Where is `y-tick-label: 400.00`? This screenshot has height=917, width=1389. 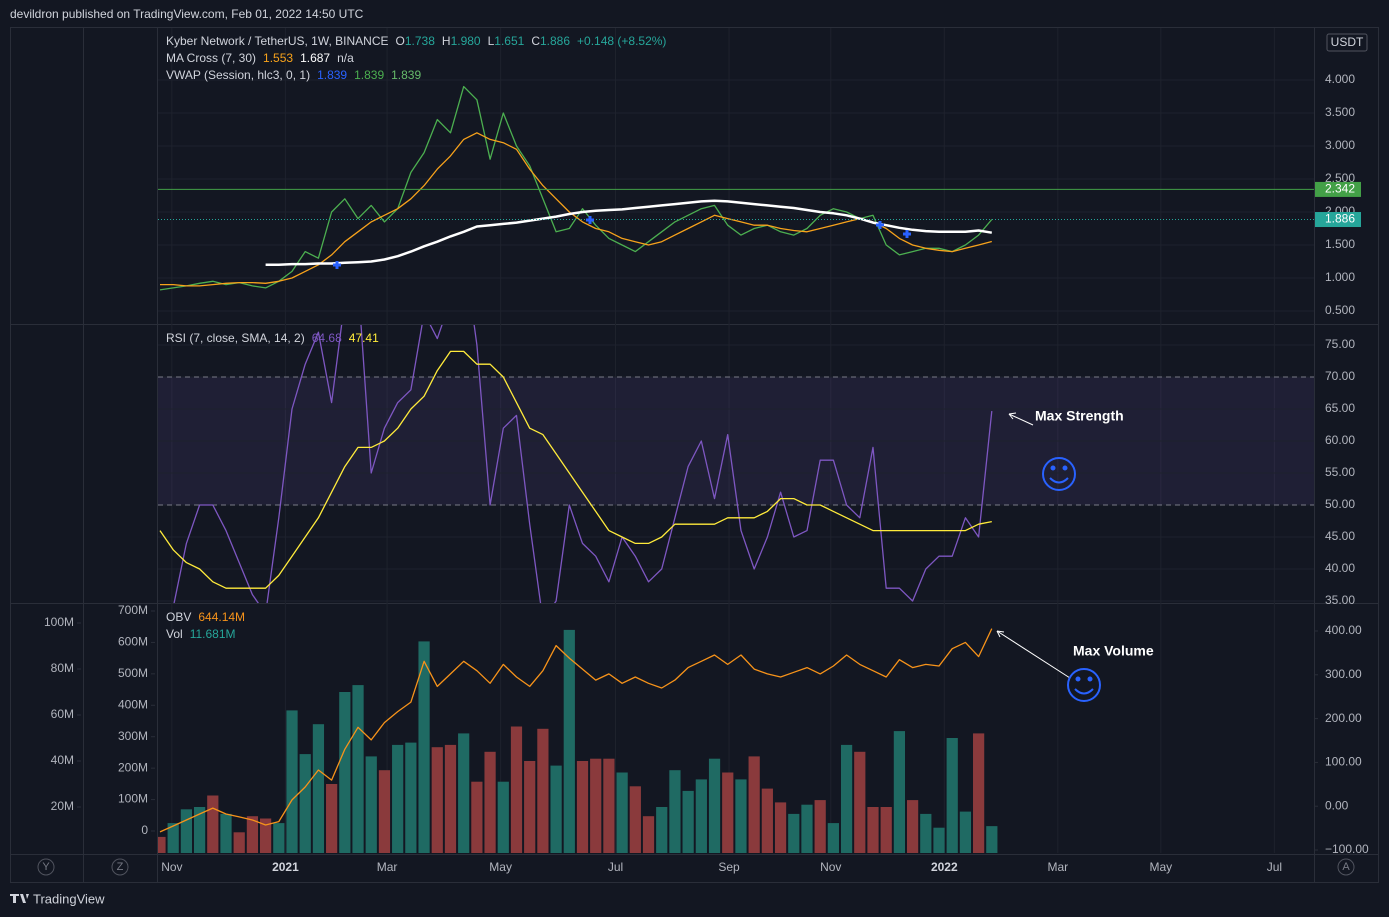 y-tick-label: 400.00 is located at coordinates (1343, 630).